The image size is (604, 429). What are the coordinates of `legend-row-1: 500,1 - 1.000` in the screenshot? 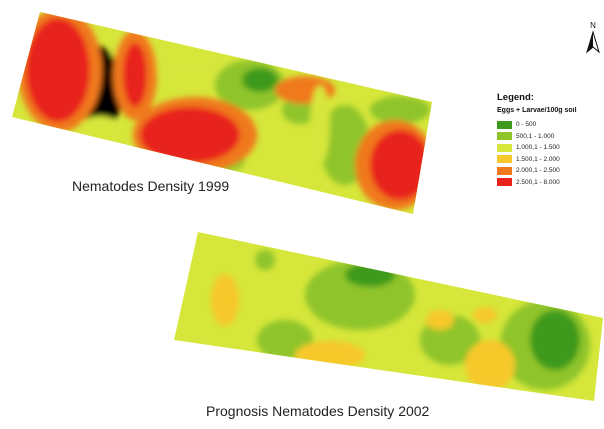 It's located at (549, 137).